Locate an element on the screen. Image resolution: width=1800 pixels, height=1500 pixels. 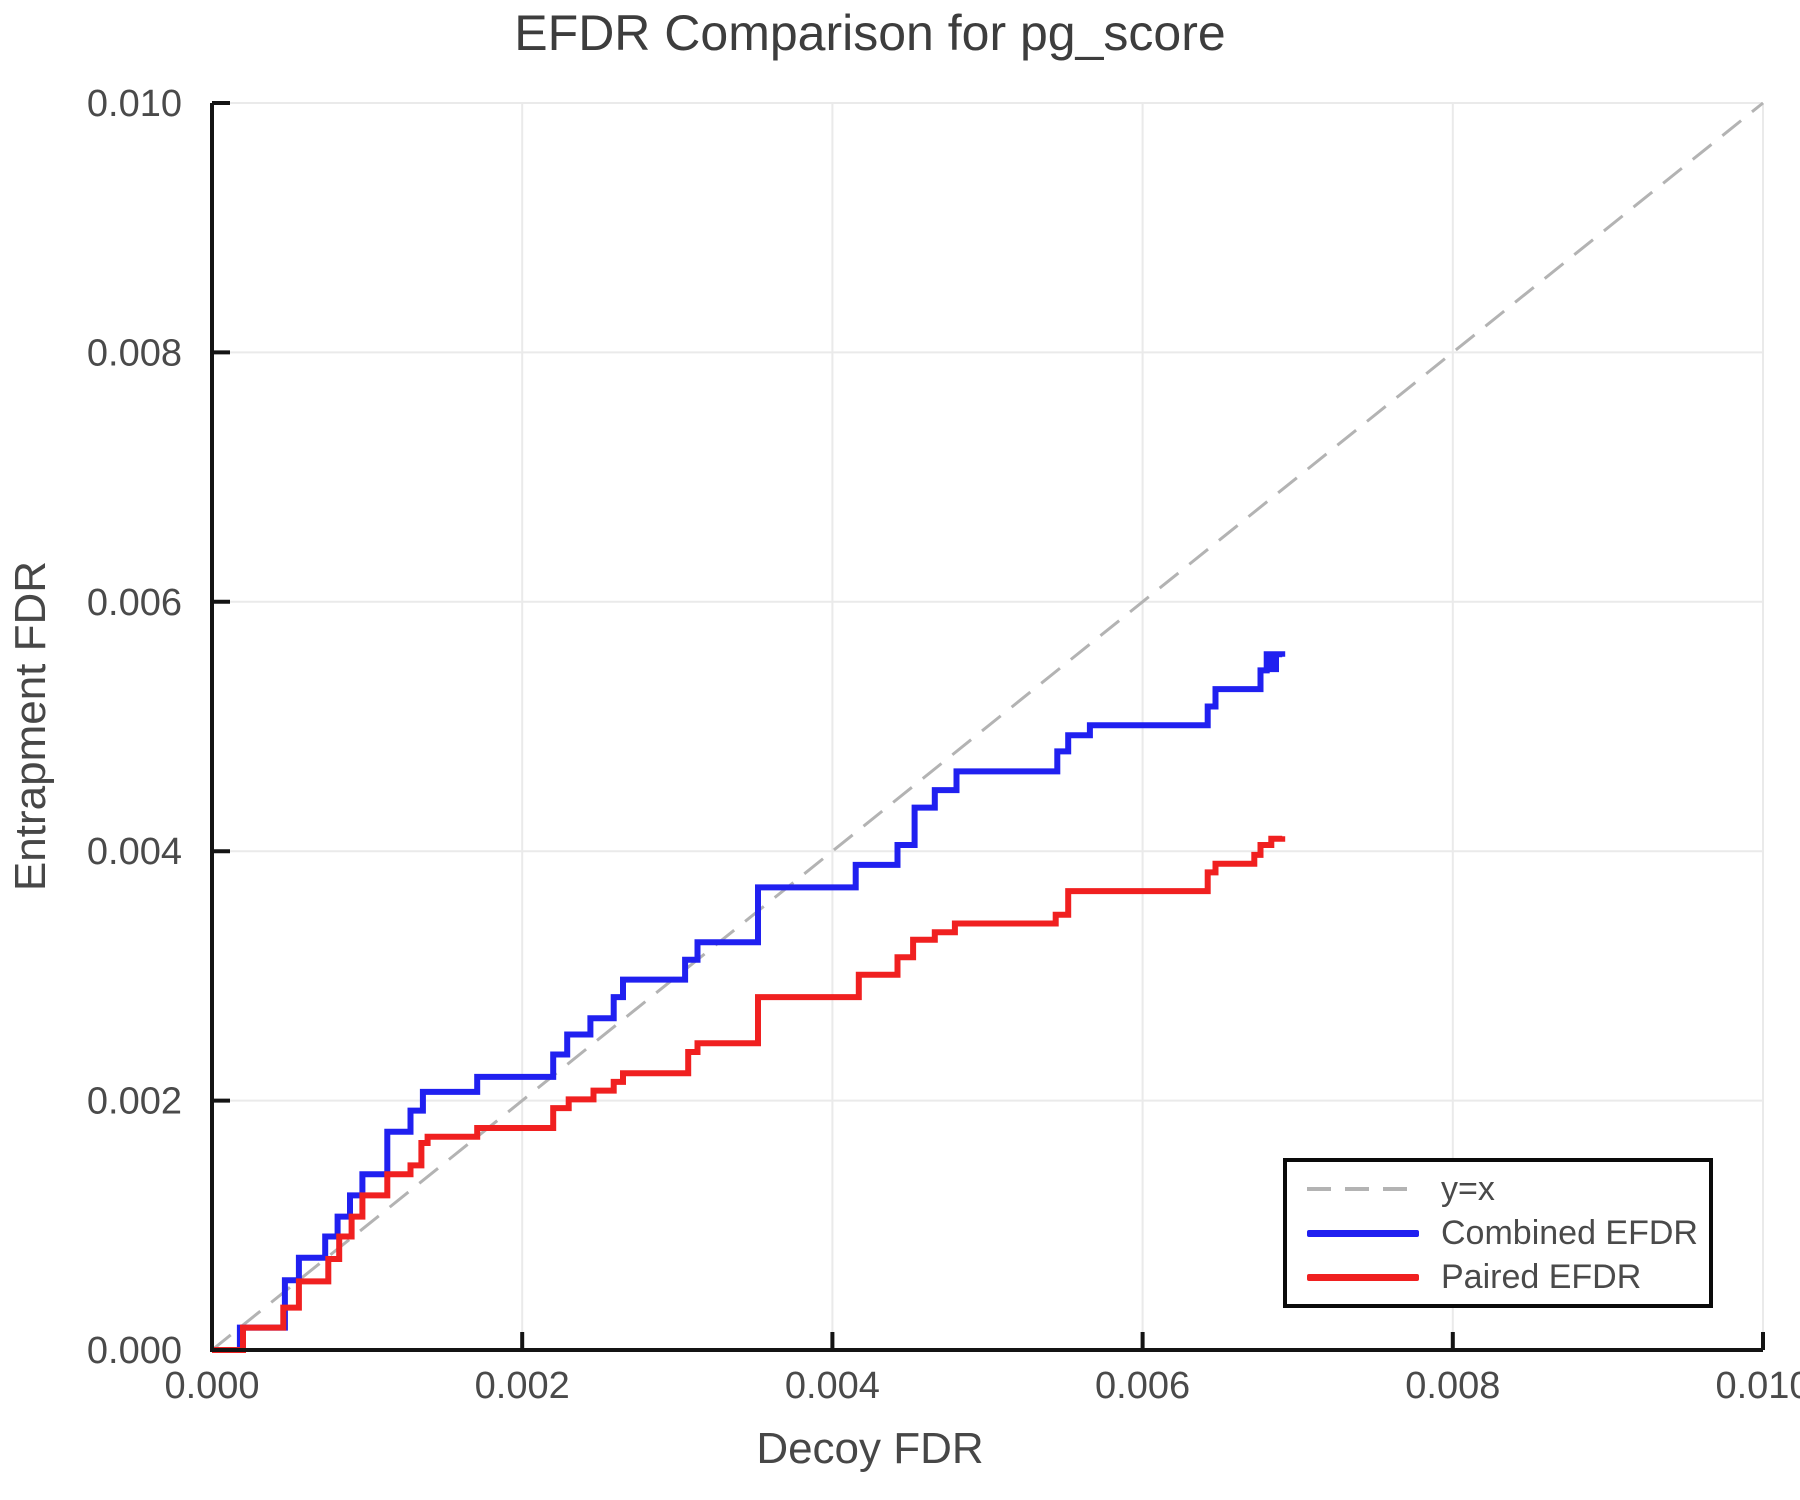
legend-label: Paired EFDR is located at coordinates (1541, 1276).